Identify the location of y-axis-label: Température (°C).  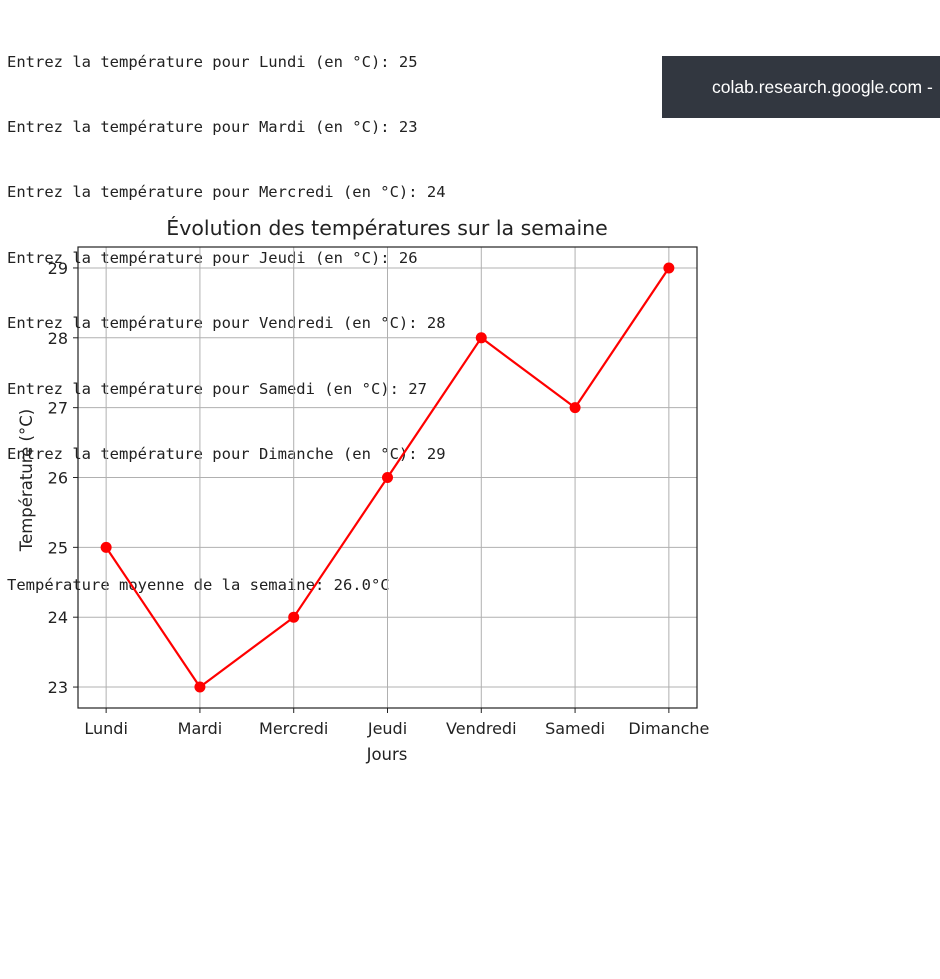
(26, 480).